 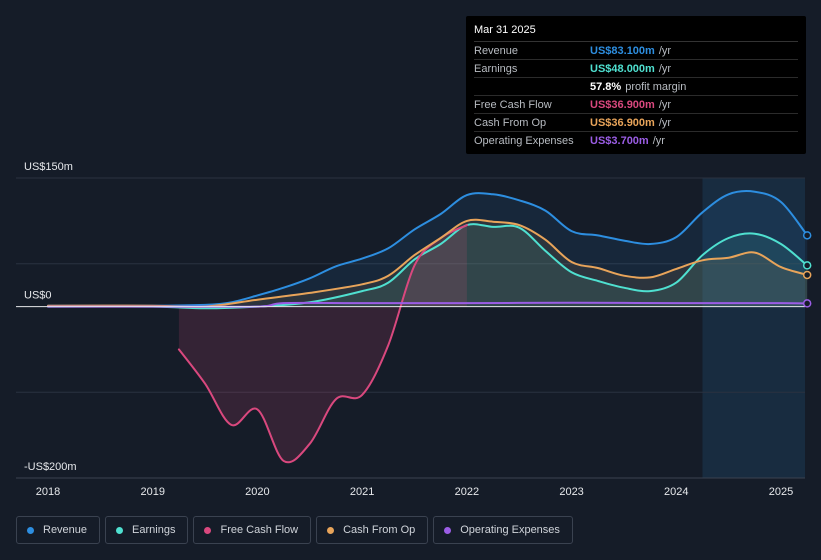 I want to click on revenue-endpoint, so click(x=807, y=235).